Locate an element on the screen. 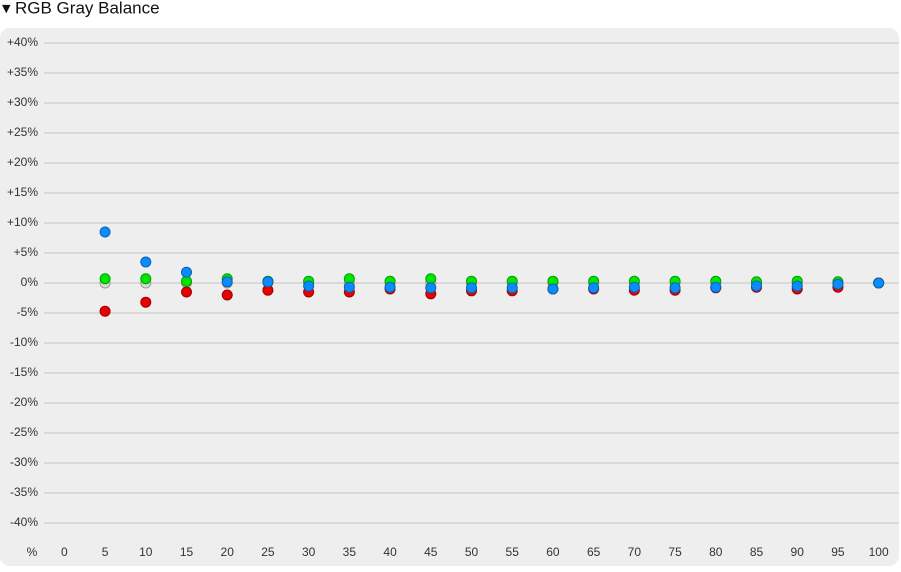  x-tick-label: 50 is located at coordinates (472, 552).